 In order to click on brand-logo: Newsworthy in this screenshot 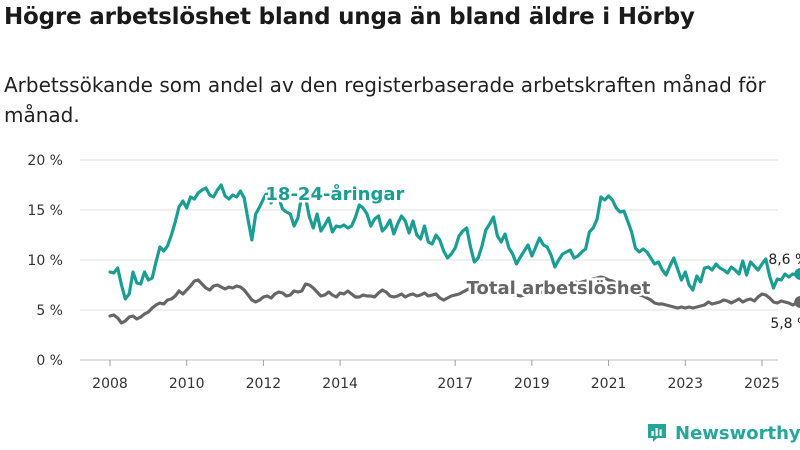, I will do `click(722, 433)`.